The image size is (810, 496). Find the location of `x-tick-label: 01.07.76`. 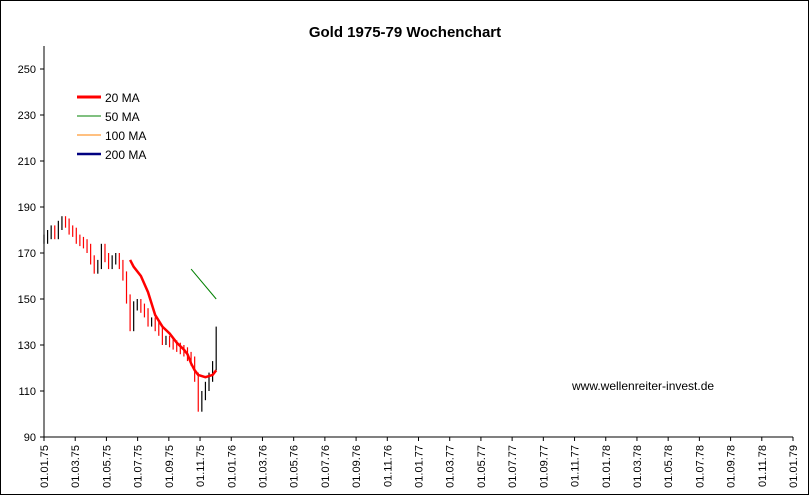

x-tick-label: 01.07.76 is located at coordinates (326, 466).